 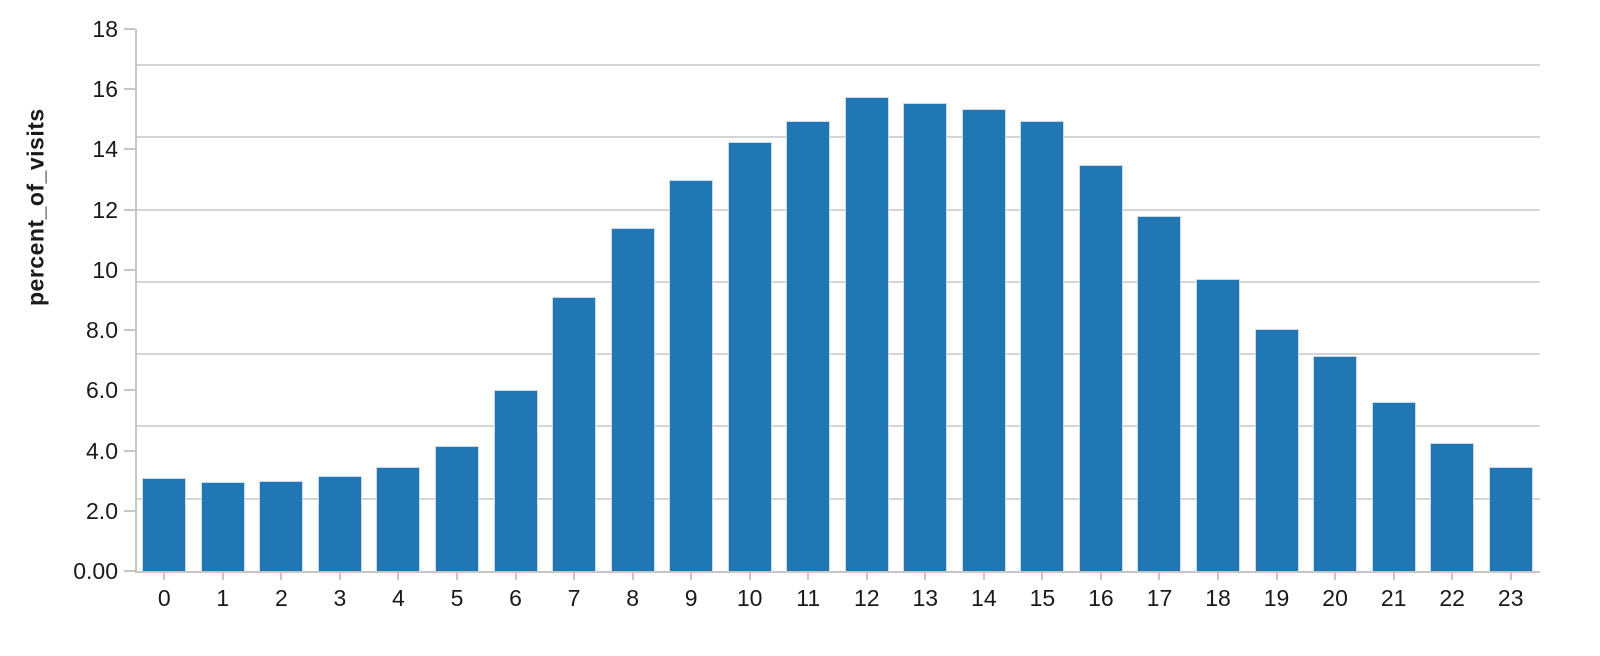 What do you see at coordinates (632, 598) in the screenshot?
I see `x-tick-label: 8` at bounding box center [632, 598].